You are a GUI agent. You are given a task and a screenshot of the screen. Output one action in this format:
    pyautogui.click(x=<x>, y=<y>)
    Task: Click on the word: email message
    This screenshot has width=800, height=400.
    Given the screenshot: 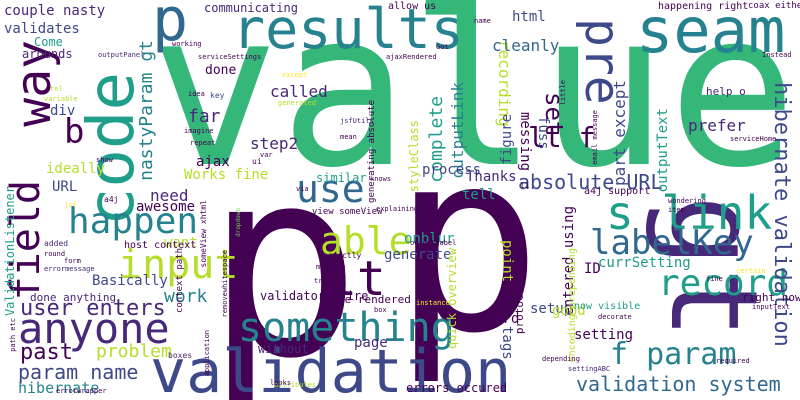 What is the action you would take?
    pyautogui.click(x=595, y=137)
    